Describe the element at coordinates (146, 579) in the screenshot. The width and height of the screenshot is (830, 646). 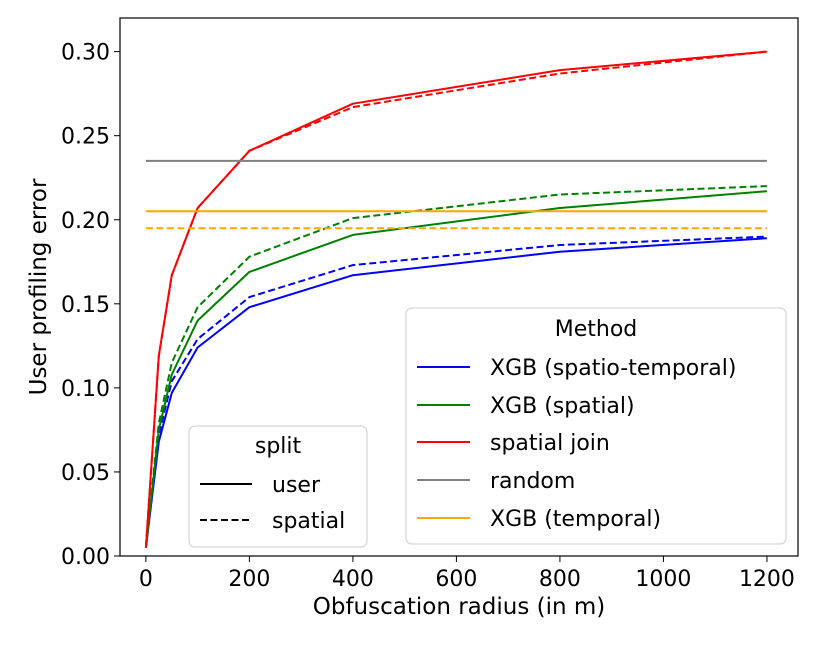
I see `x-tick-label: 0` at that location.